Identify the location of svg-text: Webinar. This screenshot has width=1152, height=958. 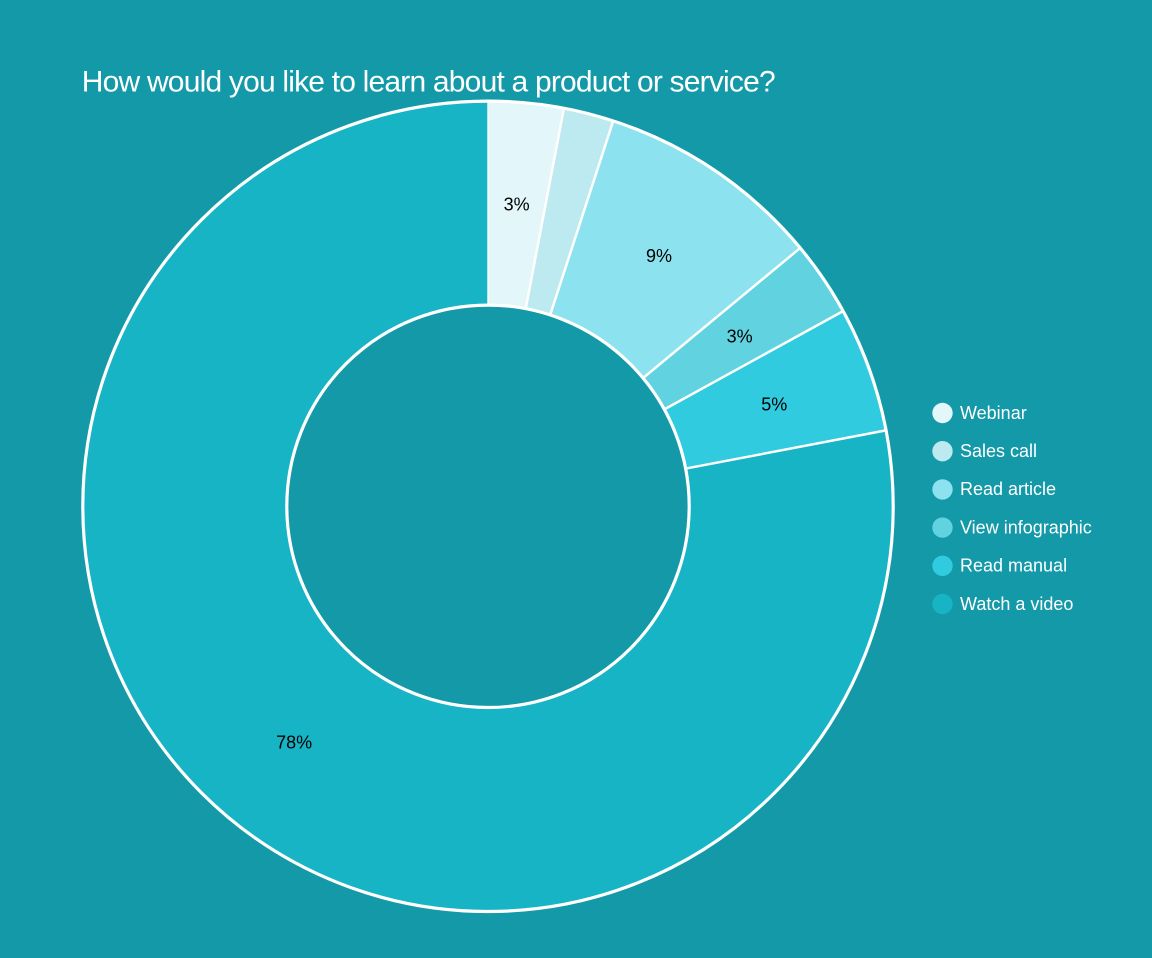
(993, 413).